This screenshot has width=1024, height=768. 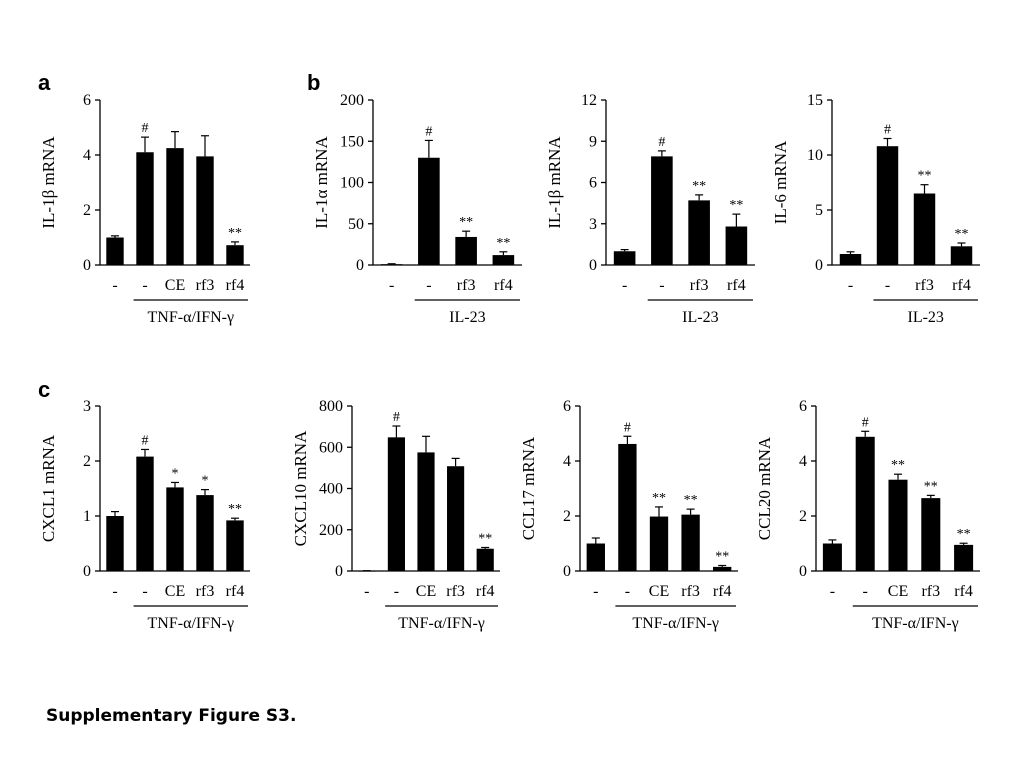 I want to click on y-axis-label: IL-6 mRNA, so click(x=780, y=182).